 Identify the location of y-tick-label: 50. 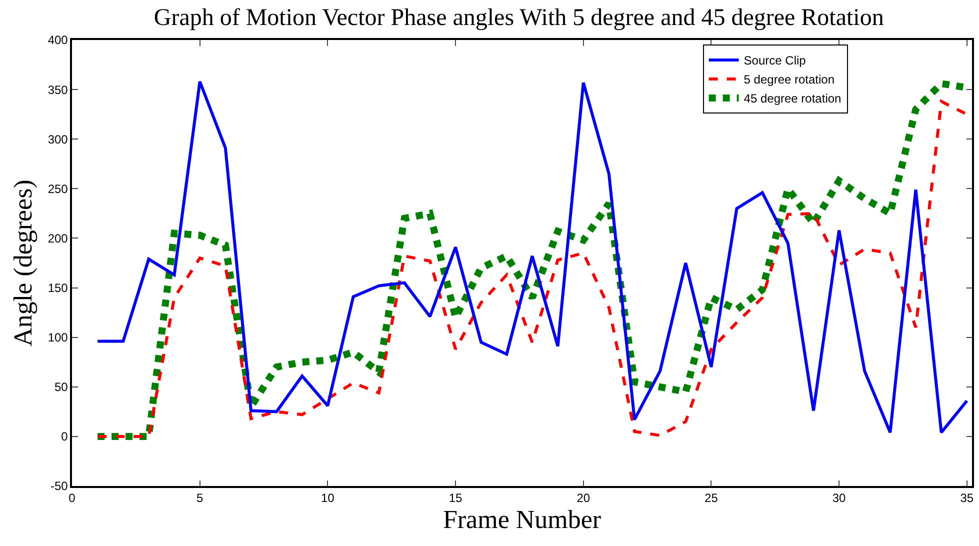
(61, 387).